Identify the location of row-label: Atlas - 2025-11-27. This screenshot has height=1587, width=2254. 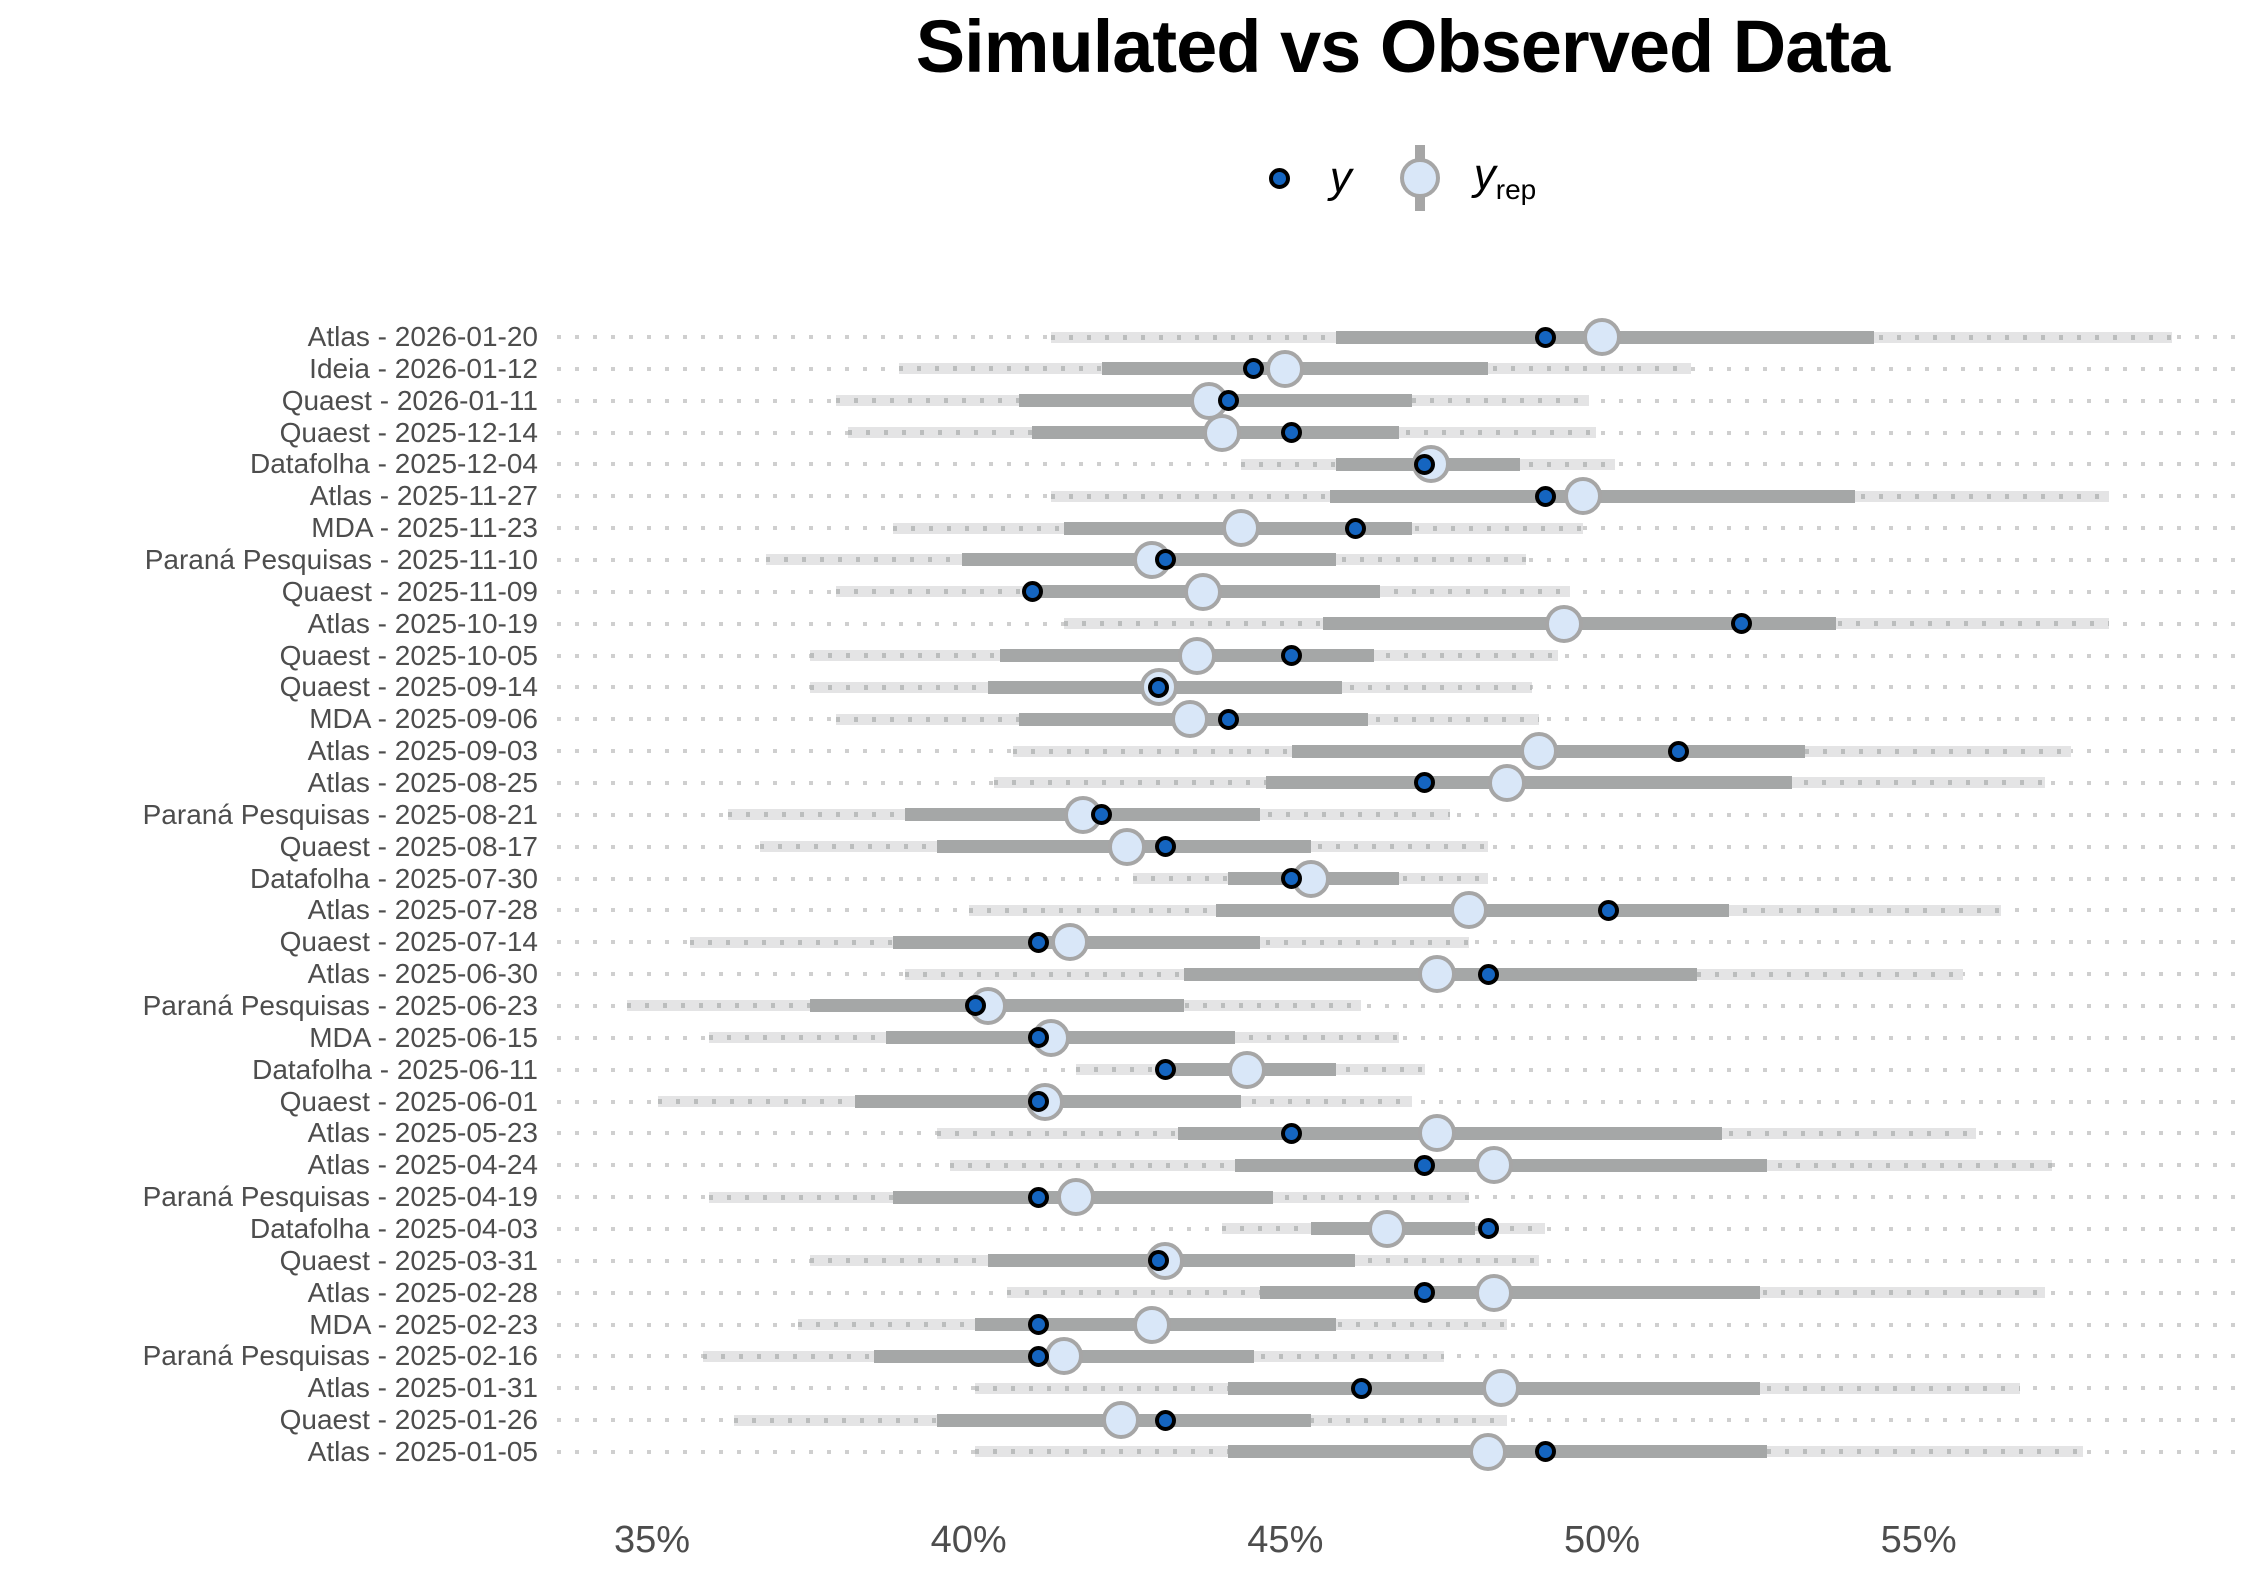
(423, 496).